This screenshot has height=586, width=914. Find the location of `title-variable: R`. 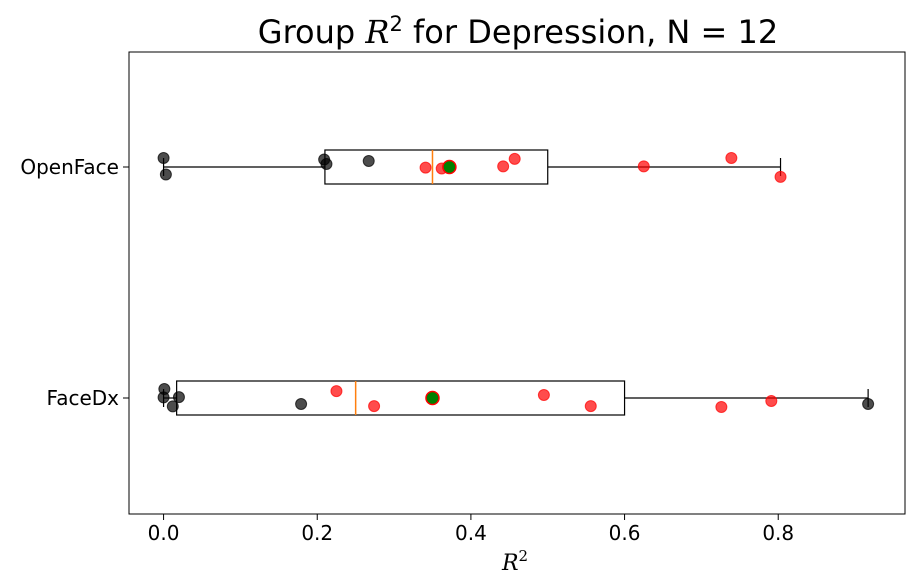

title-variable: R is located at coordinates (376, 32).